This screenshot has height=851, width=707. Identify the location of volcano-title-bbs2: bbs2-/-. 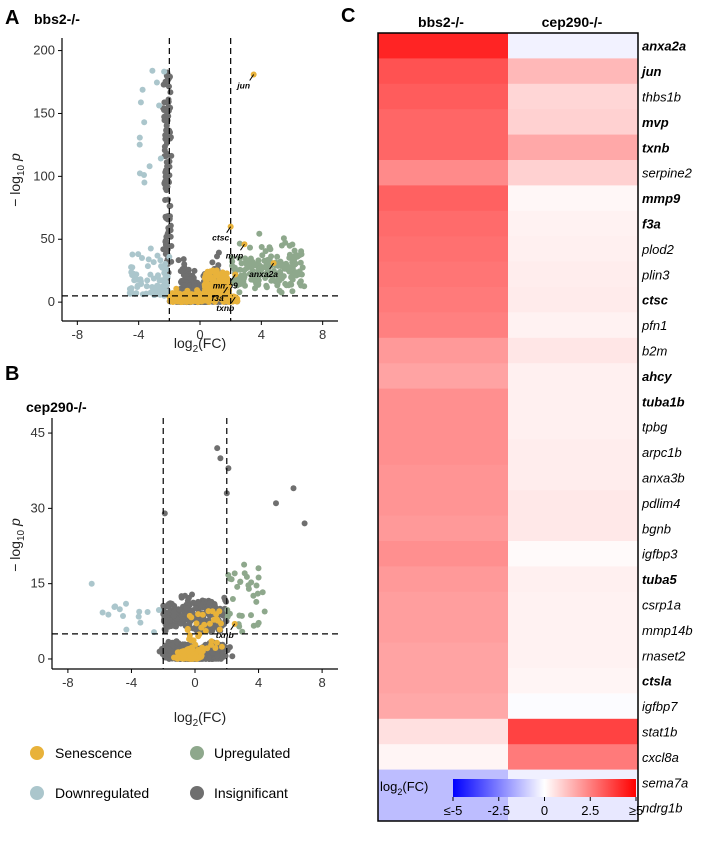
(57, 19).